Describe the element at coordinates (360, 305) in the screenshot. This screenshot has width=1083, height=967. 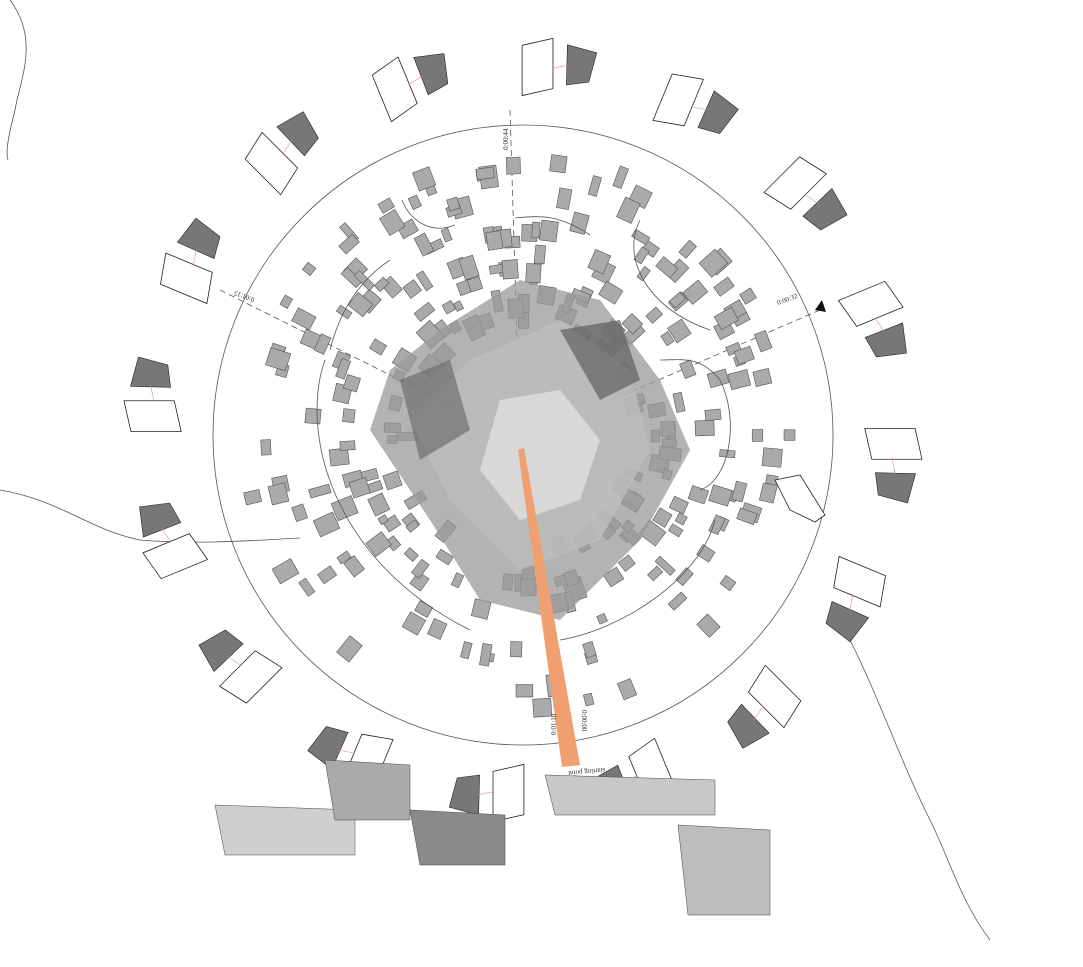
I see `route` at that location.